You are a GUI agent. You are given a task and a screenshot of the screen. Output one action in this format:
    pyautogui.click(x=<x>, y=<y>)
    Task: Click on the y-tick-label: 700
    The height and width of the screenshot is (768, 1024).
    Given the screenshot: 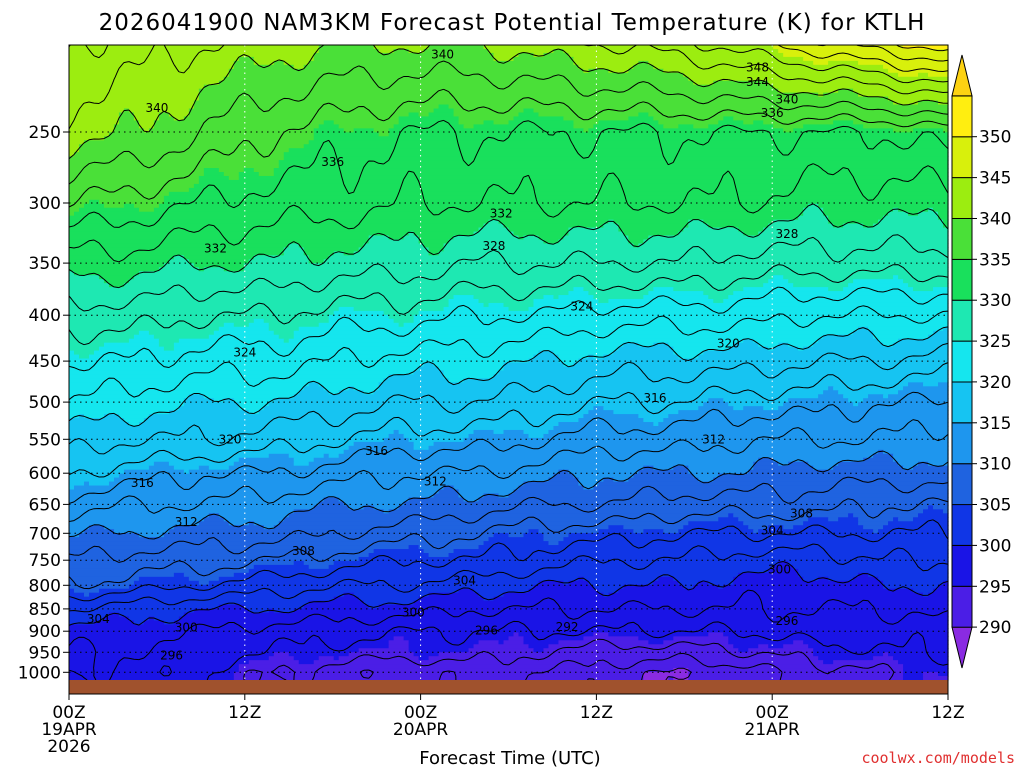 What is the action you would take?
    pyautogui.click(x=45, y=534)
    